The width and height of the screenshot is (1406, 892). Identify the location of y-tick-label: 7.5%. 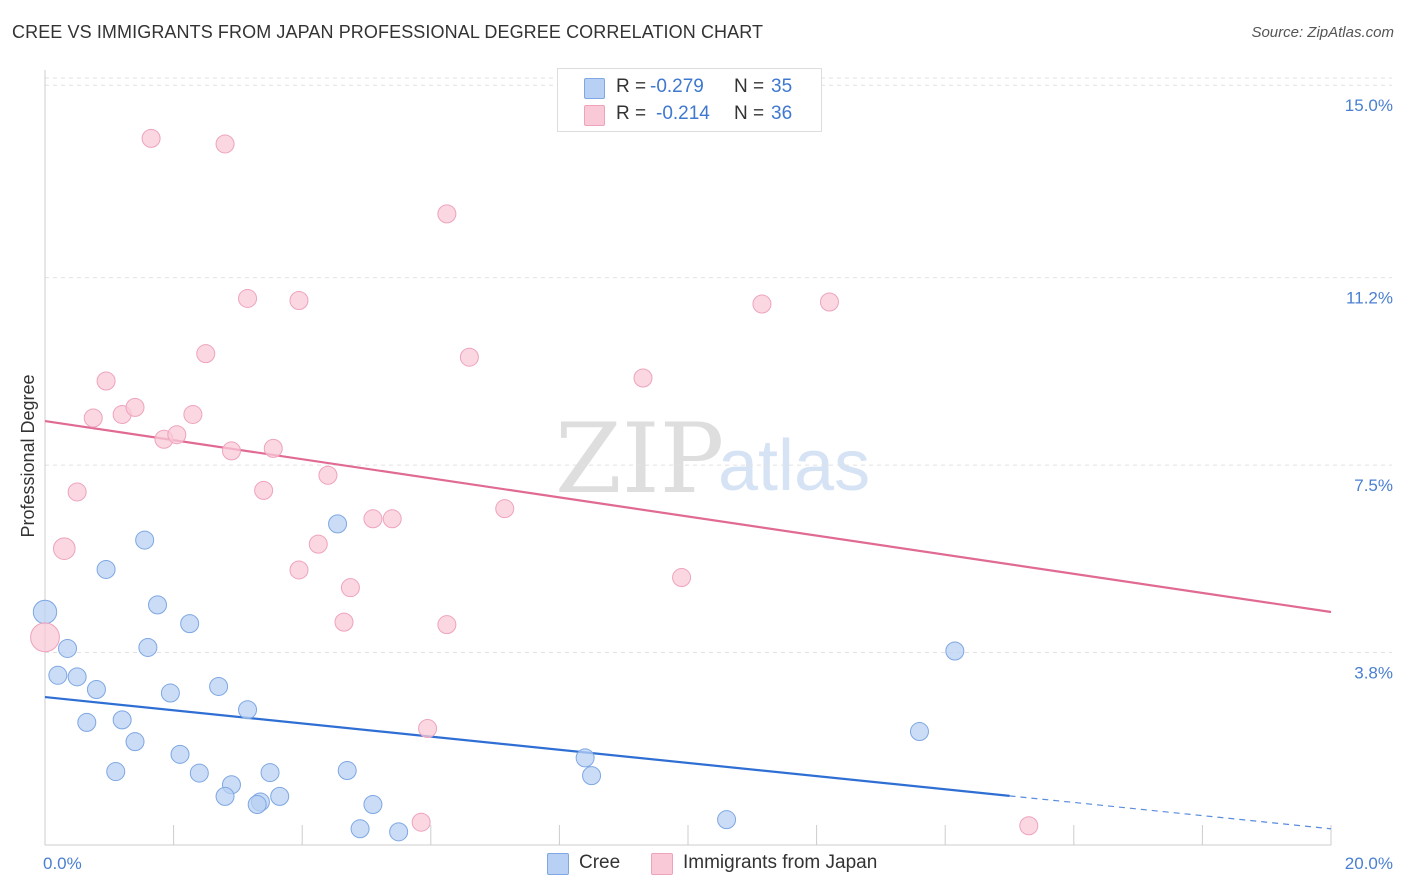
(1373, 485).